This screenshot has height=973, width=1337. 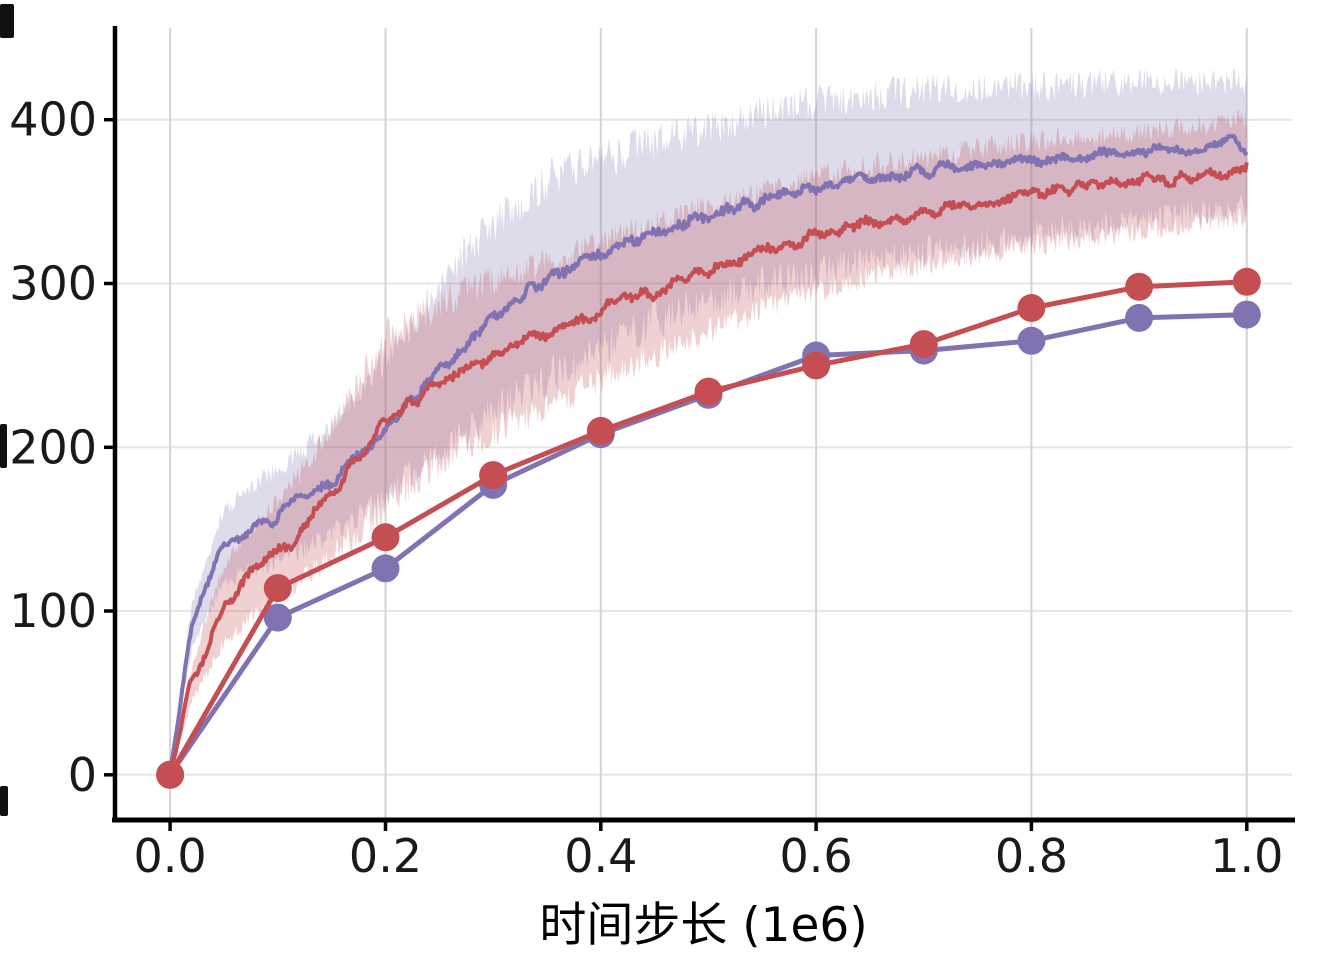 What do you see at coordinates (53, 447) in the screenshot?
I see `y-tick-label-2: 200` at bounding box center [53, 447].